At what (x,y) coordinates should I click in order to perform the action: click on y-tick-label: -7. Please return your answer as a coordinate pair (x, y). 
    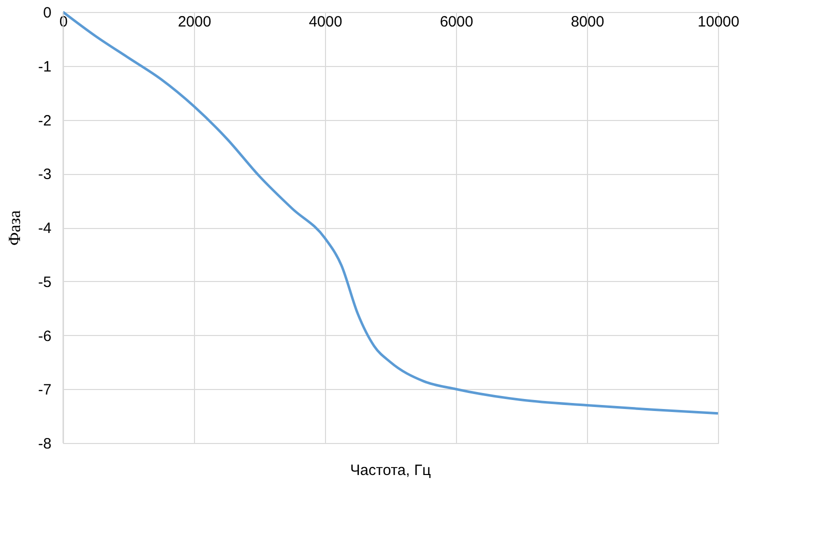
    Looking at the image, I should click on (45, 390).